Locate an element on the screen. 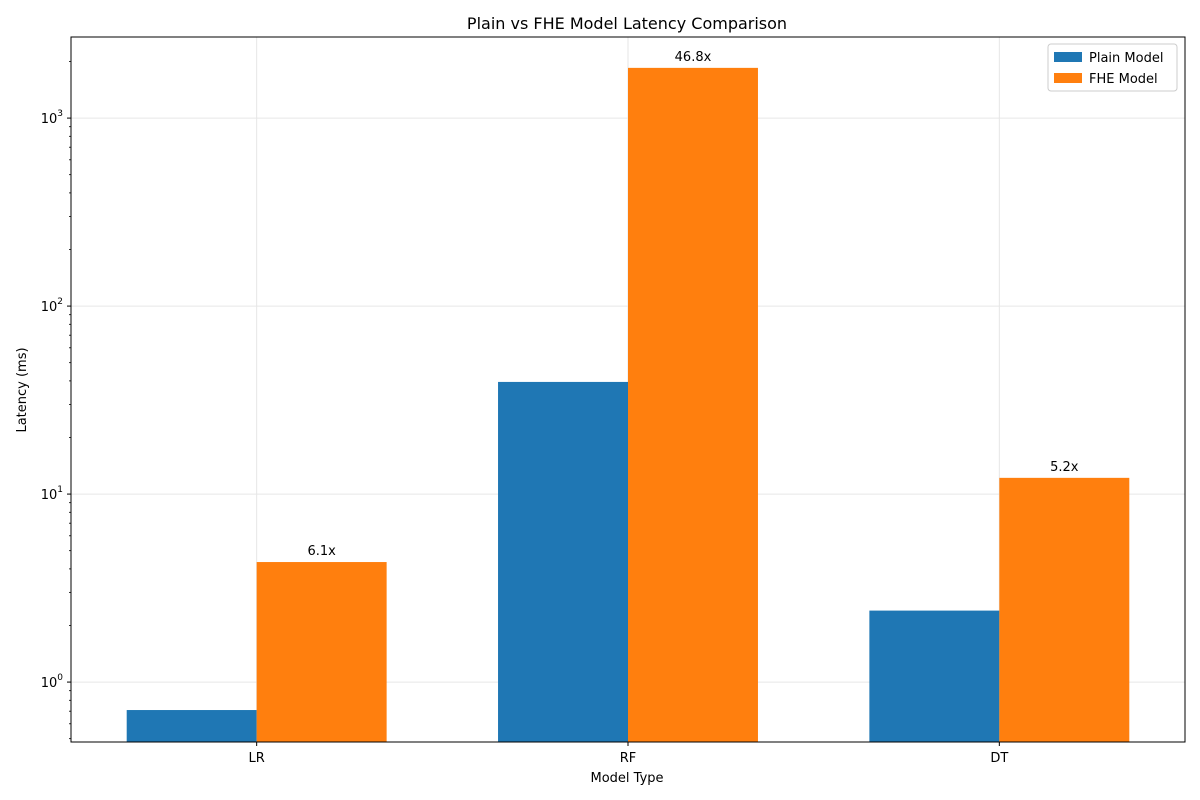 The width and height of the screenshot is (1200, 800). chart-title: Plain vs FHE Model Latency Comparison is located at coordinates (627, 23).